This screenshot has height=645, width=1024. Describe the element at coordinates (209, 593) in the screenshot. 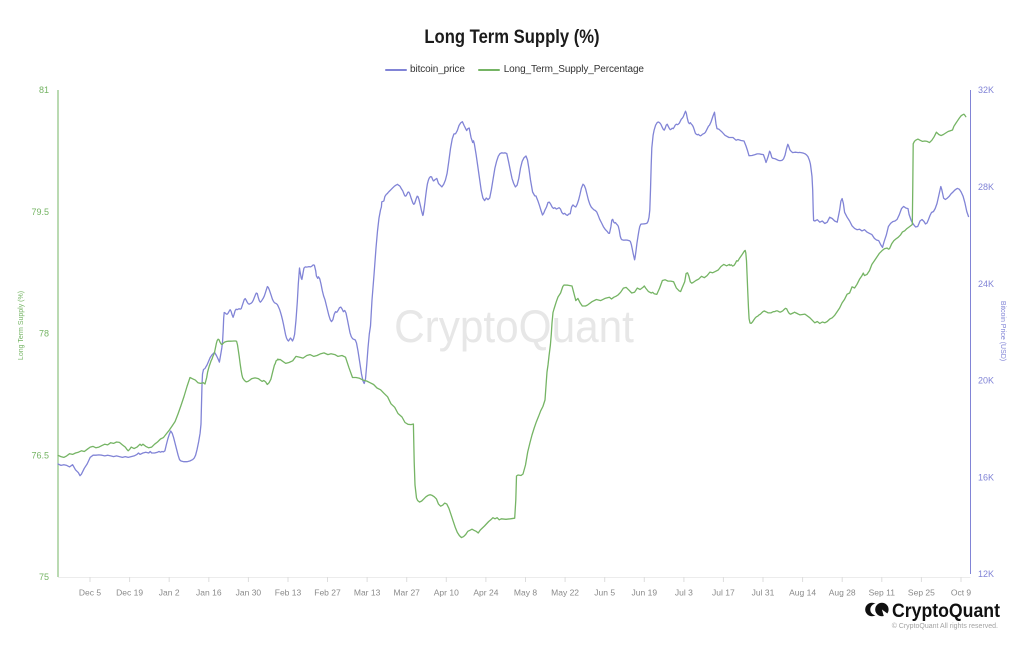

I see `svg-text: Jan 16` at that location.